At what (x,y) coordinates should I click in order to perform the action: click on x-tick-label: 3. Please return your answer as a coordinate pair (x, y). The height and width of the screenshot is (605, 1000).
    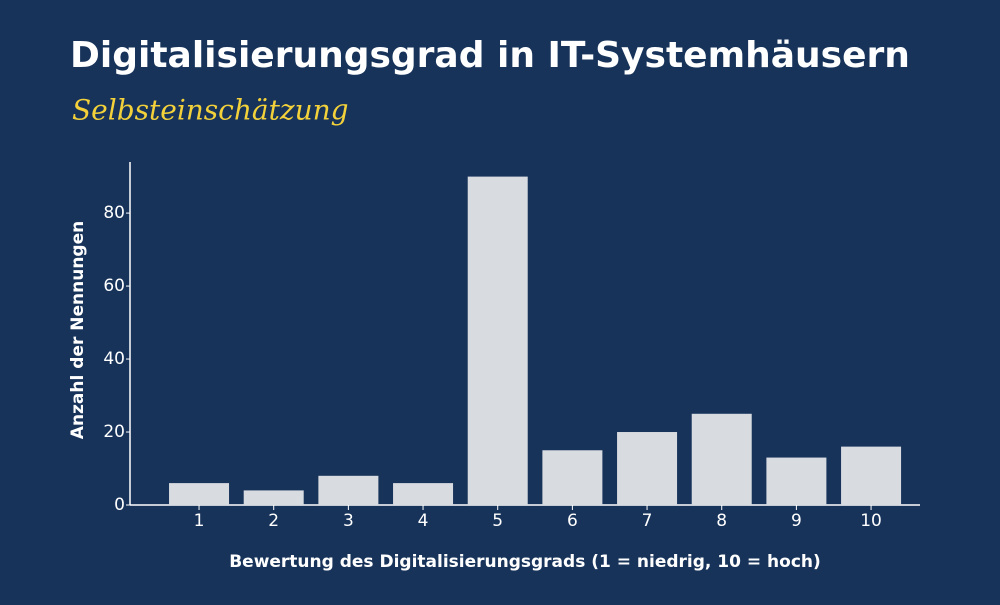
    Looking at the image, I should click on (348, 521).